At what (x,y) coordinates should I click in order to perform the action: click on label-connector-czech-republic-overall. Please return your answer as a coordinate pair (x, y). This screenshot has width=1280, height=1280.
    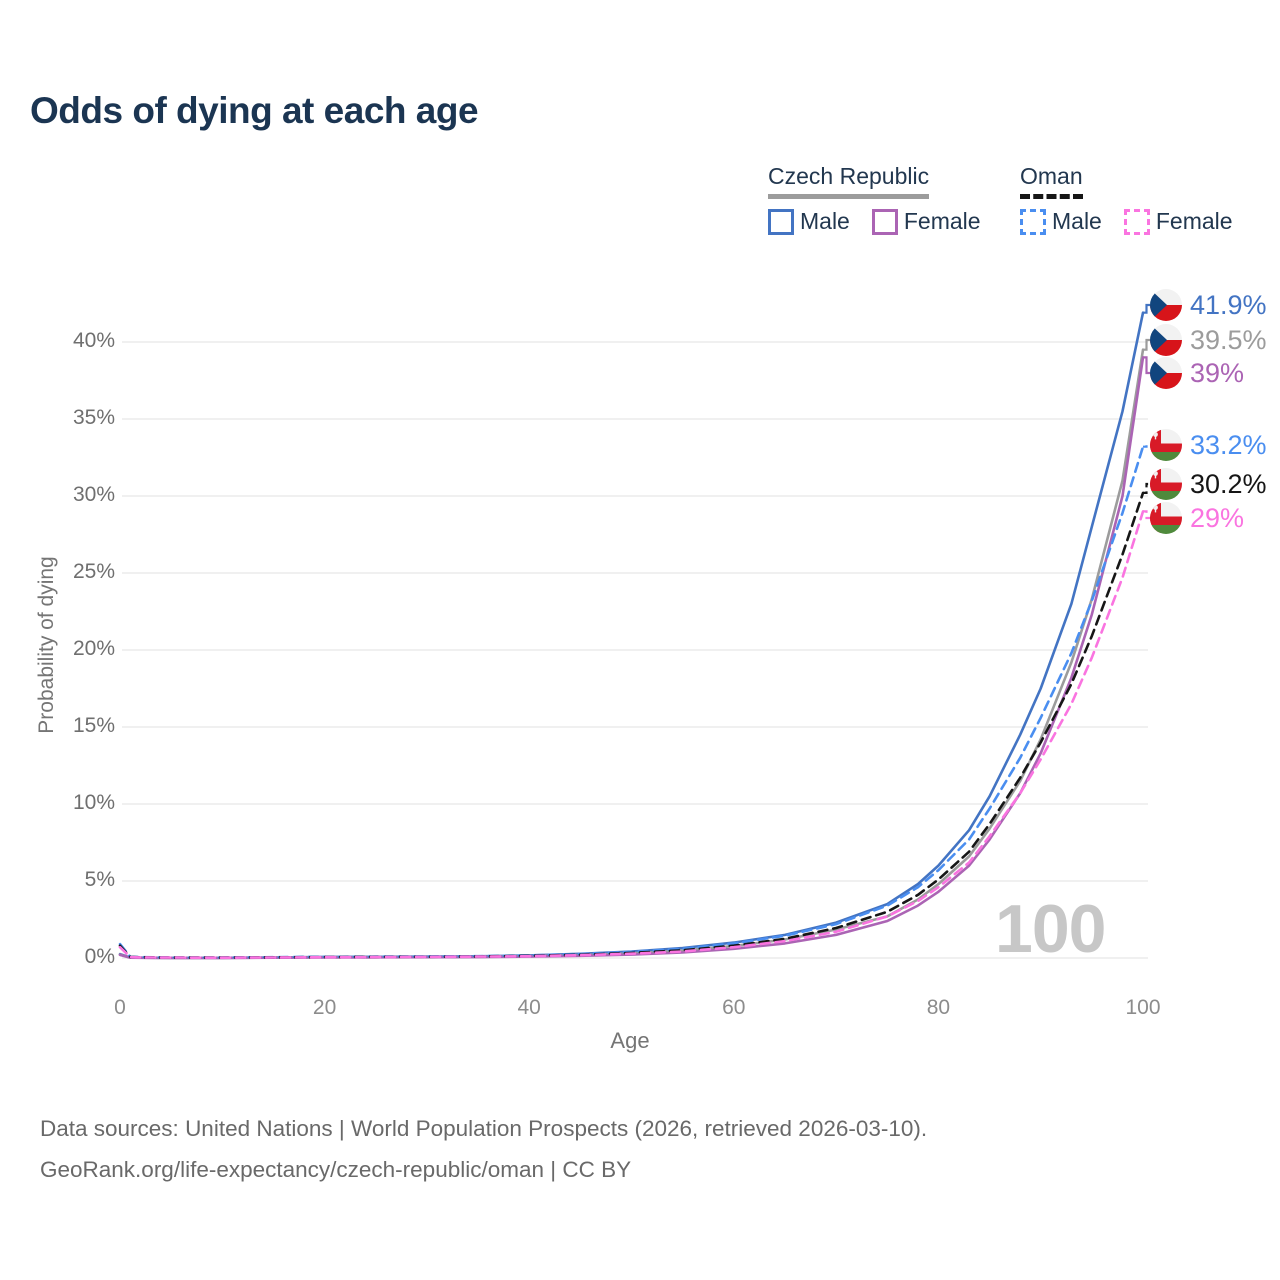
    Looking at the image, I should click on (1146, 344).